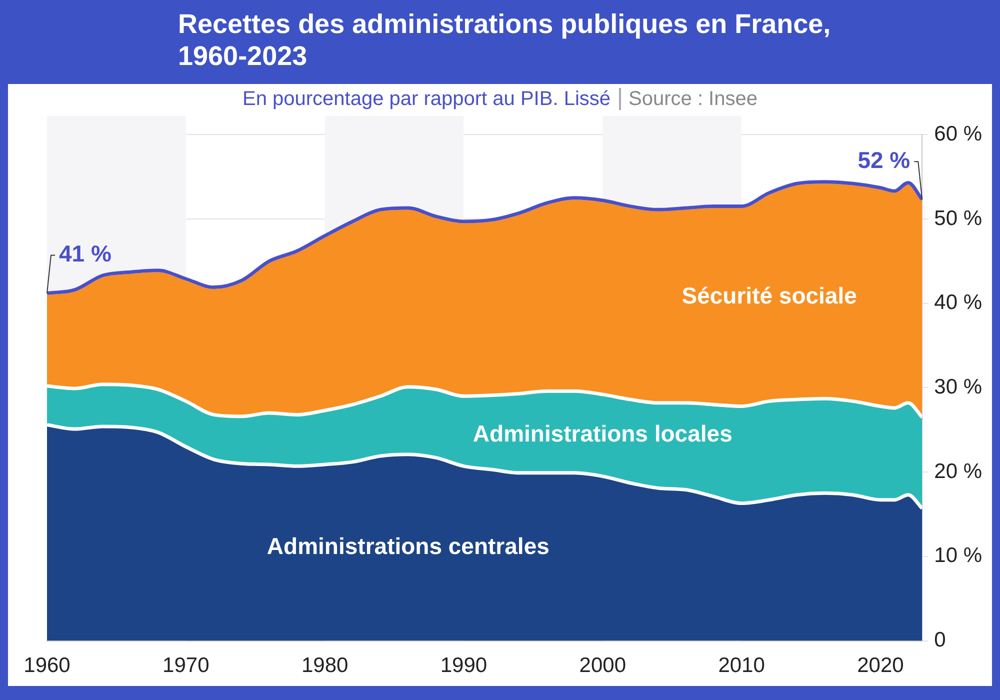 This screenshot has height=700, width=1000. What do you see at coordinates (324, 666) in the screenshot?
I see `x-tick-label: 1980` at bounding box center [324, 666].